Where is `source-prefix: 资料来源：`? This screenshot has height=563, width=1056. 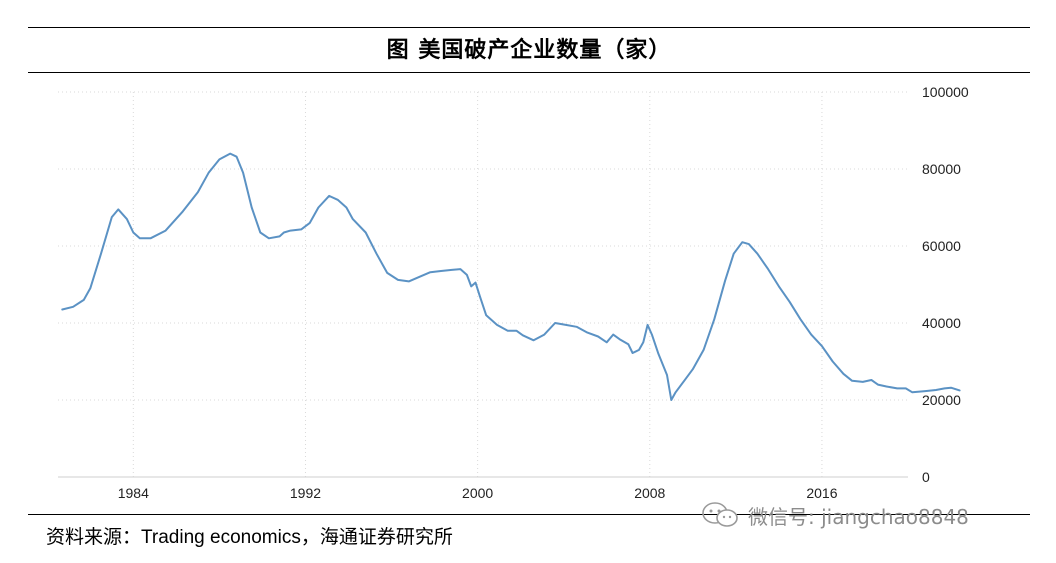
source-prefix: 资料来源： is located at coordinates (94, 537).